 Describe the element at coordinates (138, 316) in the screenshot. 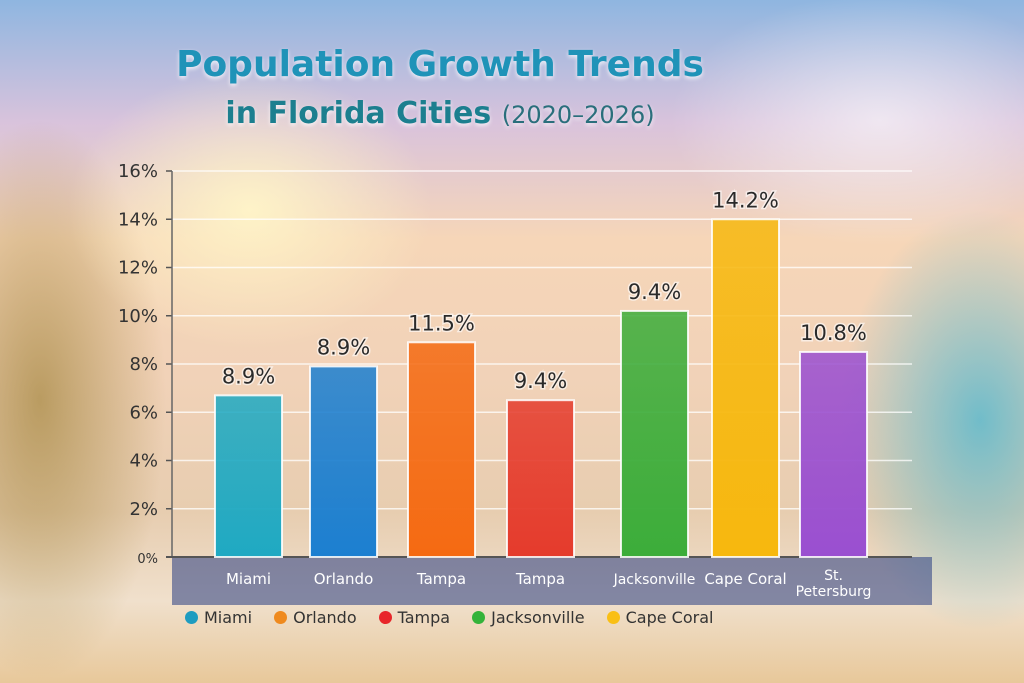

I see `y-tick-label: 10%` at that location.